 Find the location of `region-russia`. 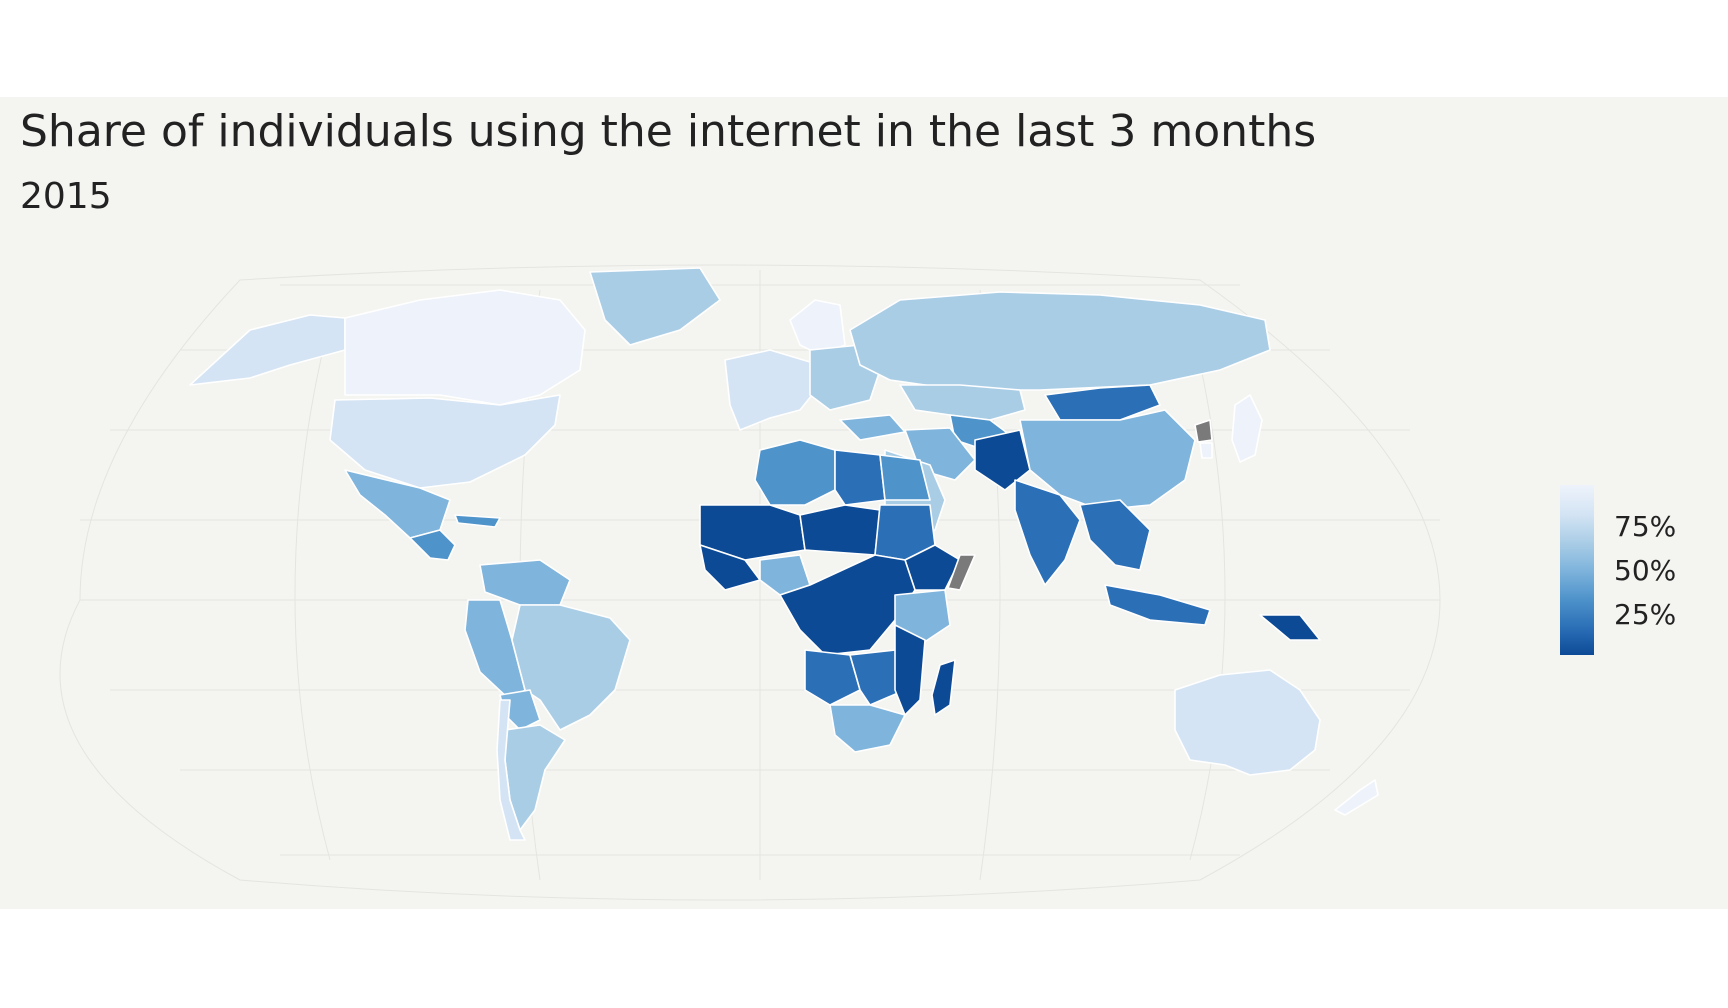

region-russia is located at coordinates (1060, 341).